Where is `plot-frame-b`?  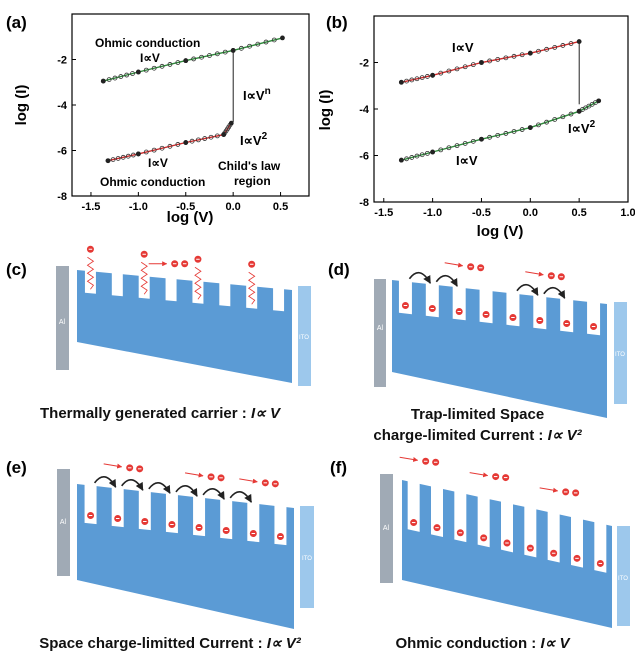
plot-frame-b is located at coordinates (501, 109).